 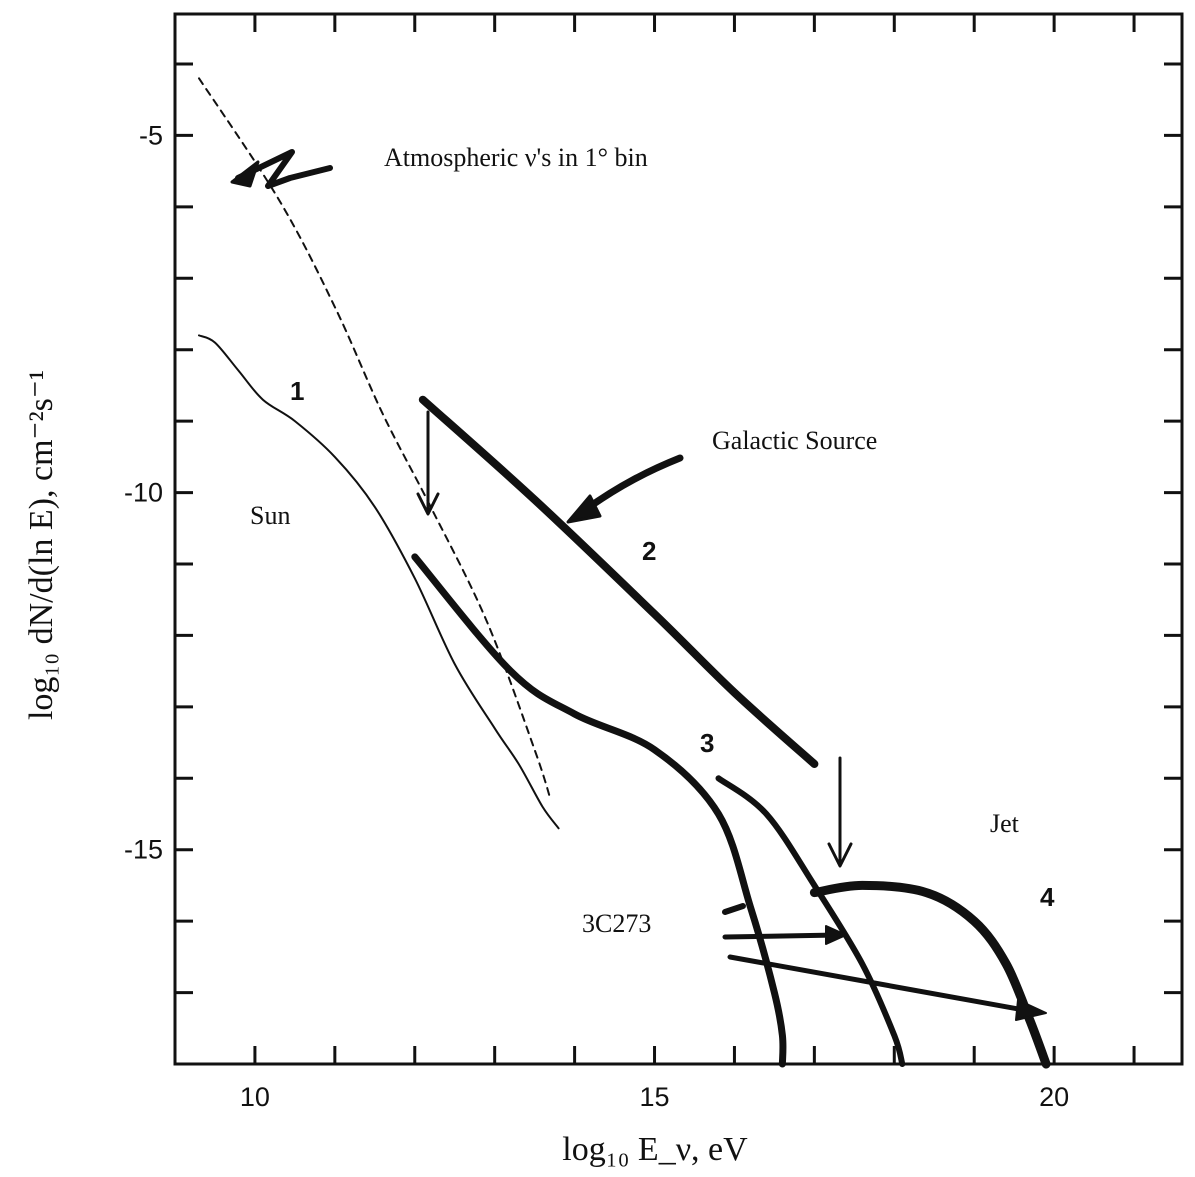 I want to click on y-tick-label: -10, so click(x=143, y=493).